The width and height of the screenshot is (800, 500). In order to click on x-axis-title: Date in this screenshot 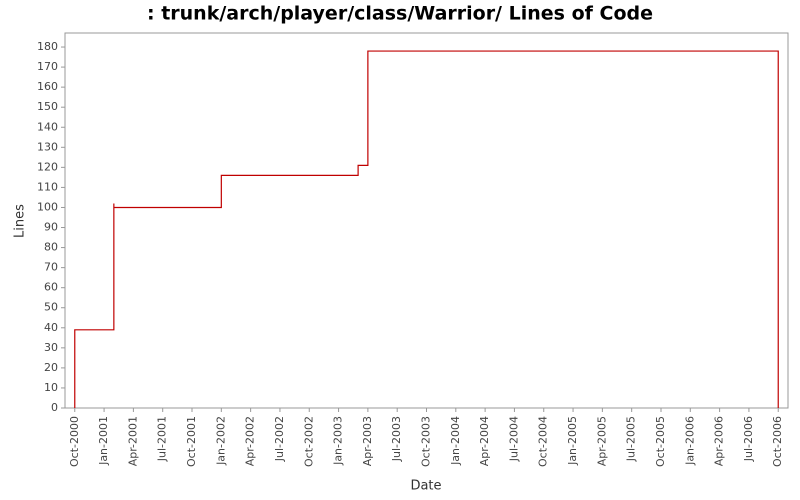, I will do `click(425, 486)`.